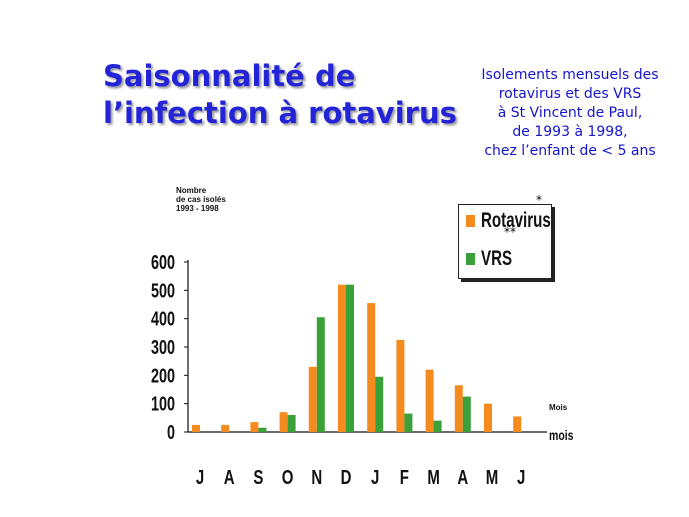 The height and width of the screenshot is (517, 689). Describe the element at coordinates (163, 290) in the screenshot. I see `y-tick-label: 500` at that location.